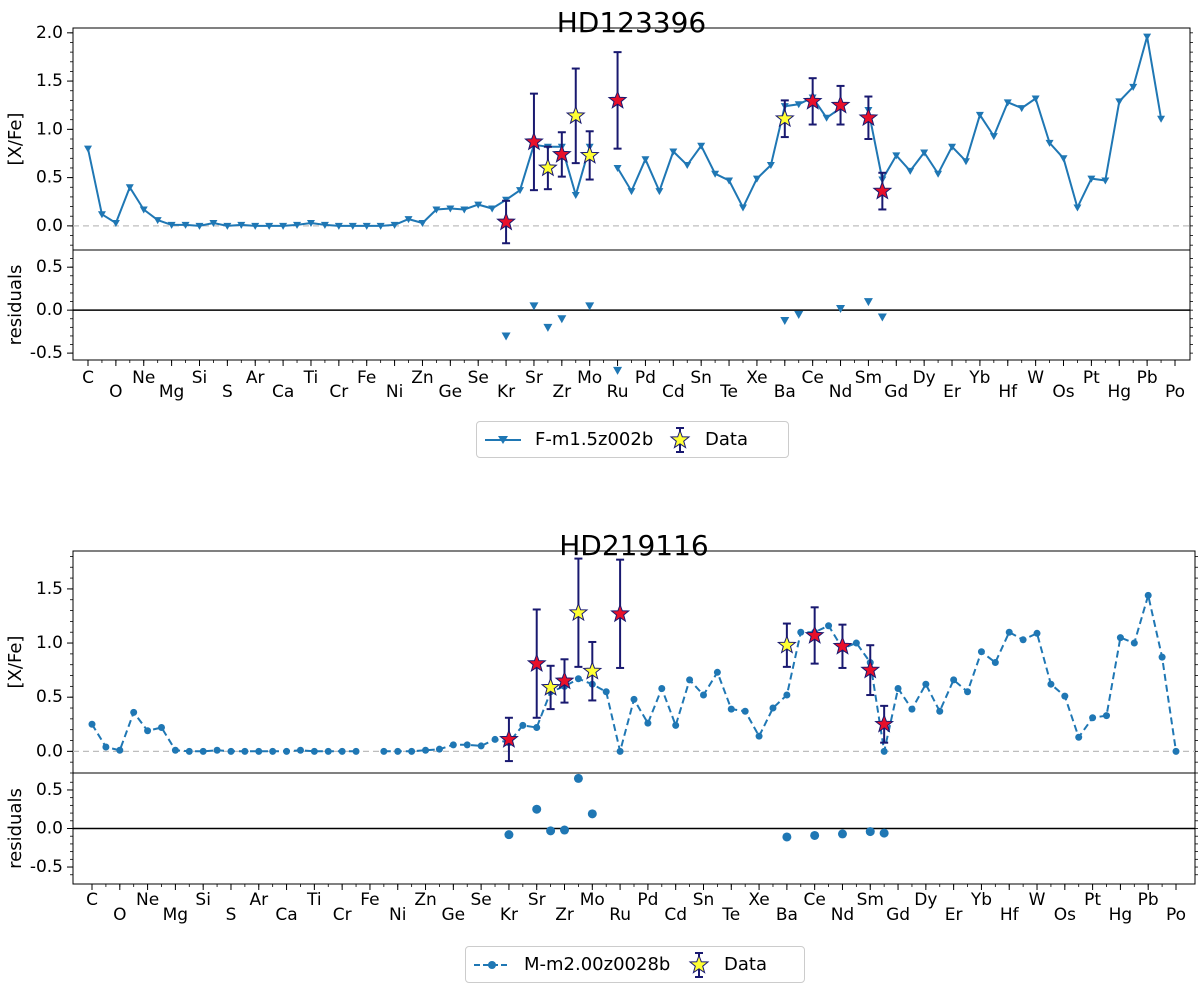 This screenshot has height=984, width=1200. I want to click on y-tick-label: 0.0, so click(49, 226).